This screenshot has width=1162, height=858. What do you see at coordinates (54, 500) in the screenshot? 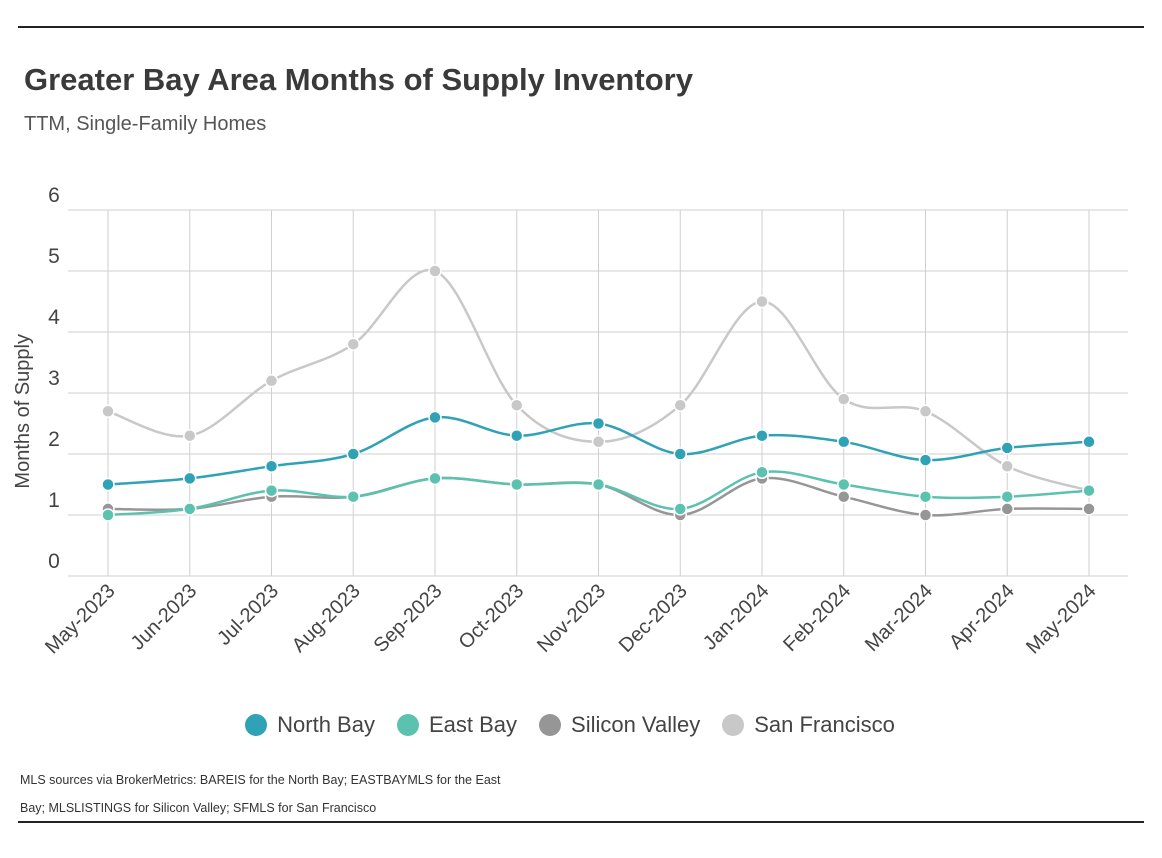
I see `y-tick-label: 1` at bounding box center [54, 500].